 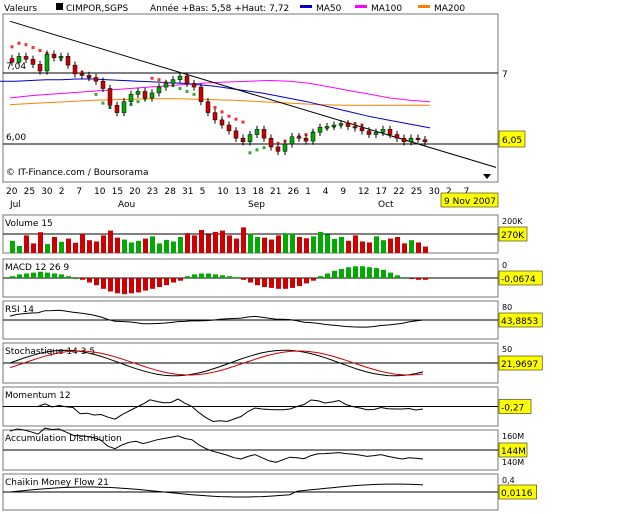 I want to click on accdist-axis-label: 160M, so click(x=513, y=436).